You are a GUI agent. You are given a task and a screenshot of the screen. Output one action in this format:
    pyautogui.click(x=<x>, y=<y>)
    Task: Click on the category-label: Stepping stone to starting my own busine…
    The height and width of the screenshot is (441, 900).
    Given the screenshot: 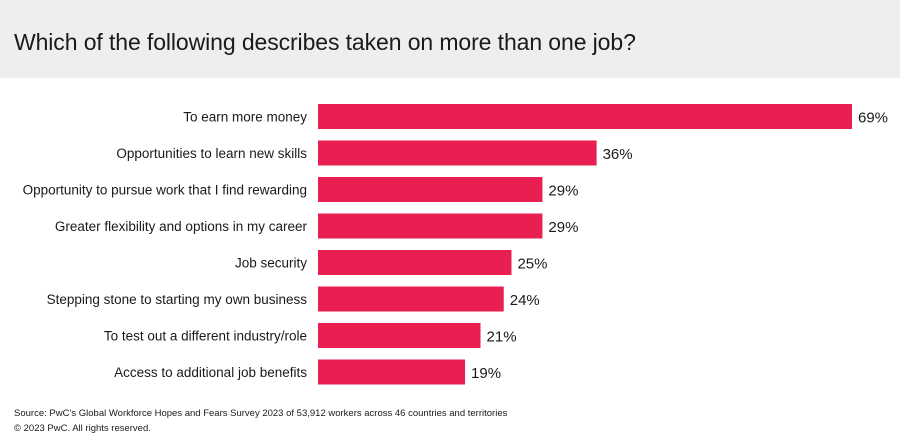 What is the action you would take?
    pyautogui.click(x=177, y=299)
    